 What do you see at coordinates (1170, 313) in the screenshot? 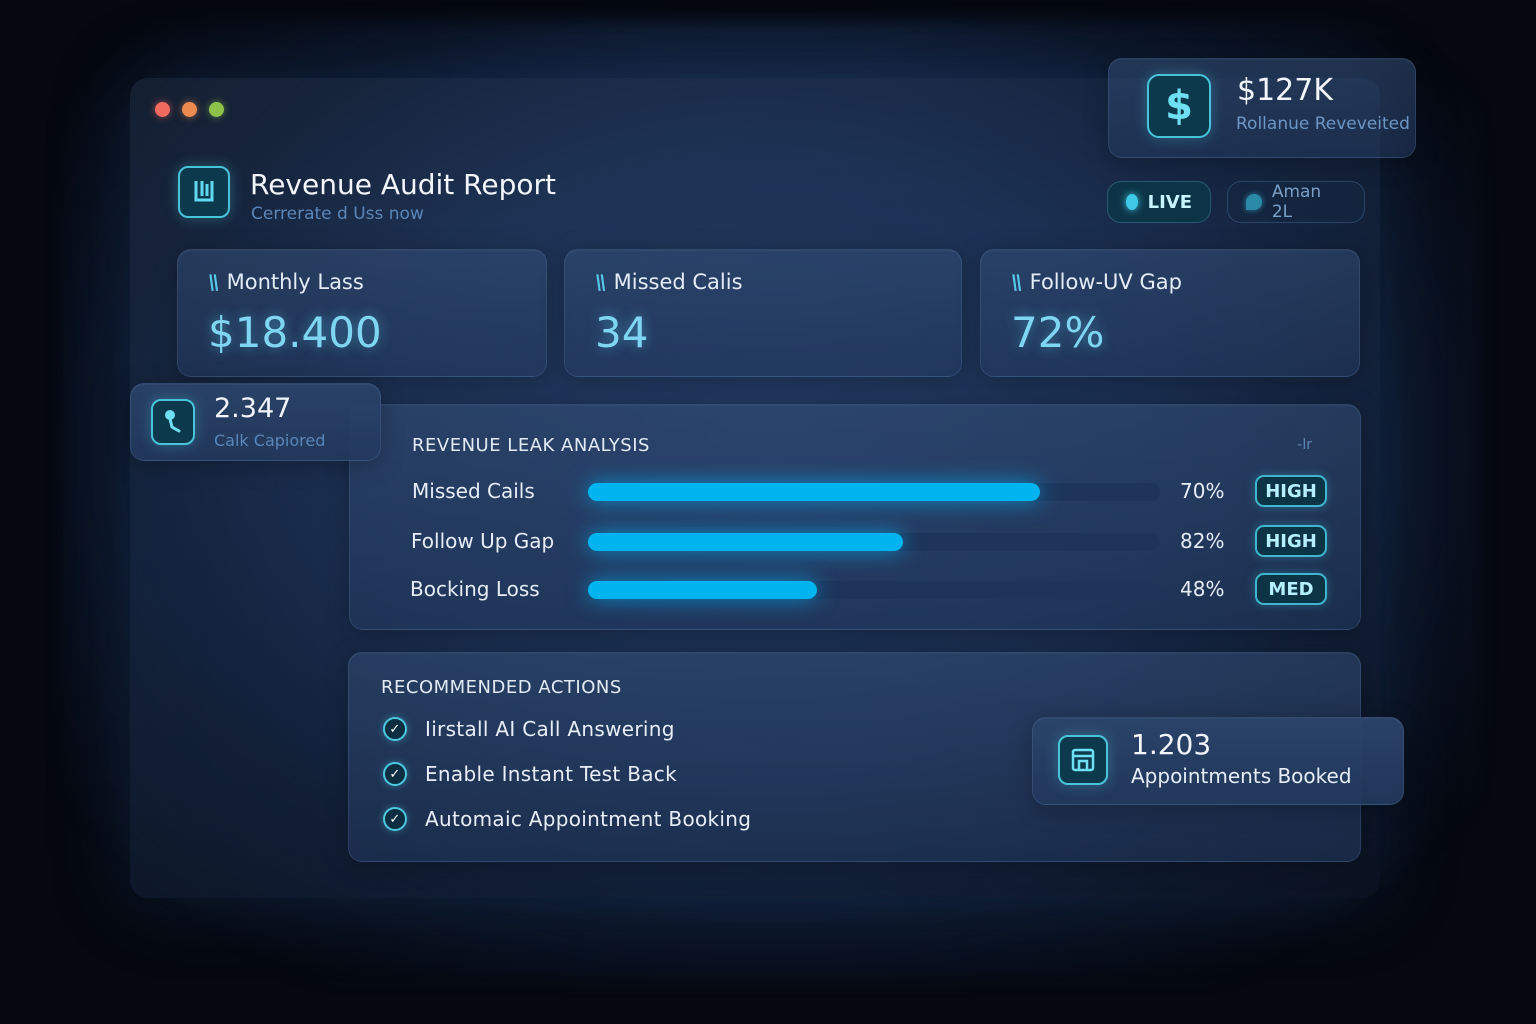
I see `stat-card-follow-up-gap: \\ Follow-UV Gap 72%` at bounding box center [1170, 313].